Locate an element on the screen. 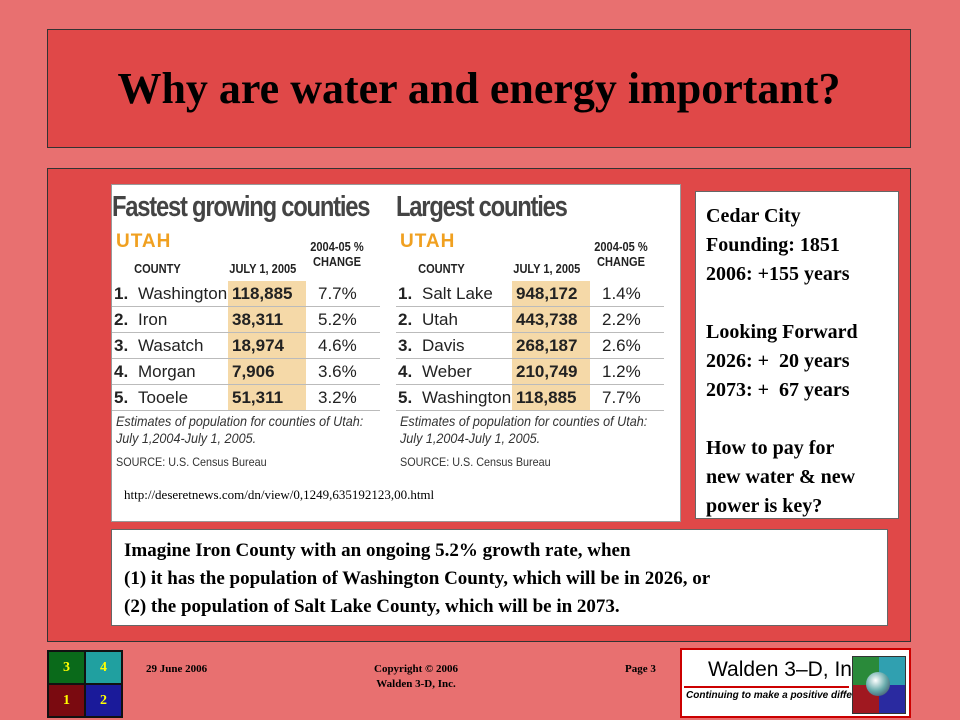  population: 38,311 is located at coordinates (267, 319).